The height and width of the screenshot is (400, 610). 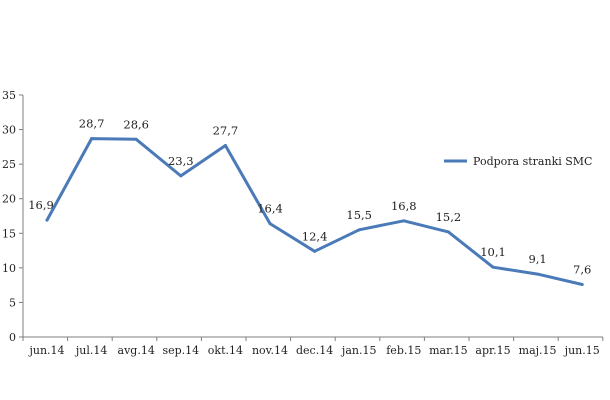 What do you see at coordinates (180, 350) in the screenshot?
I see `x-tick-label: sep.14` at bounding box center [180, 350].